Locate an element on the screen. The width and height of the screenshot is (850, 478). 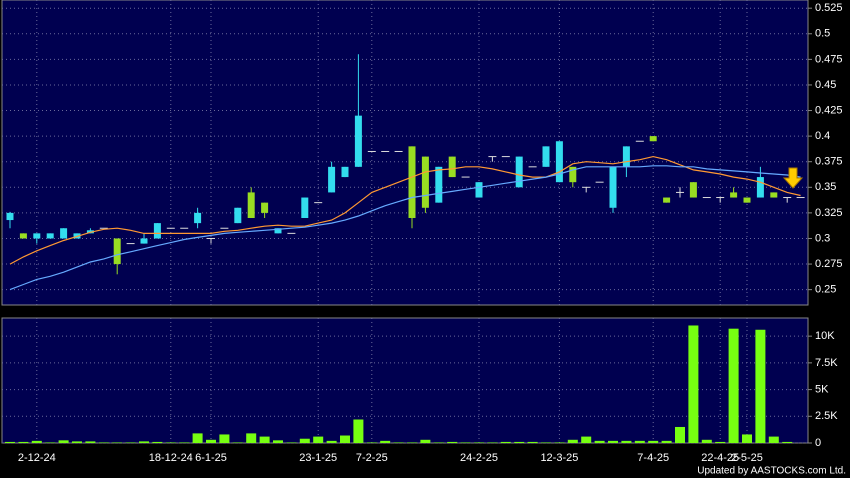
x-tick-label: 2-12-24 is located at coordinates (37, 458).